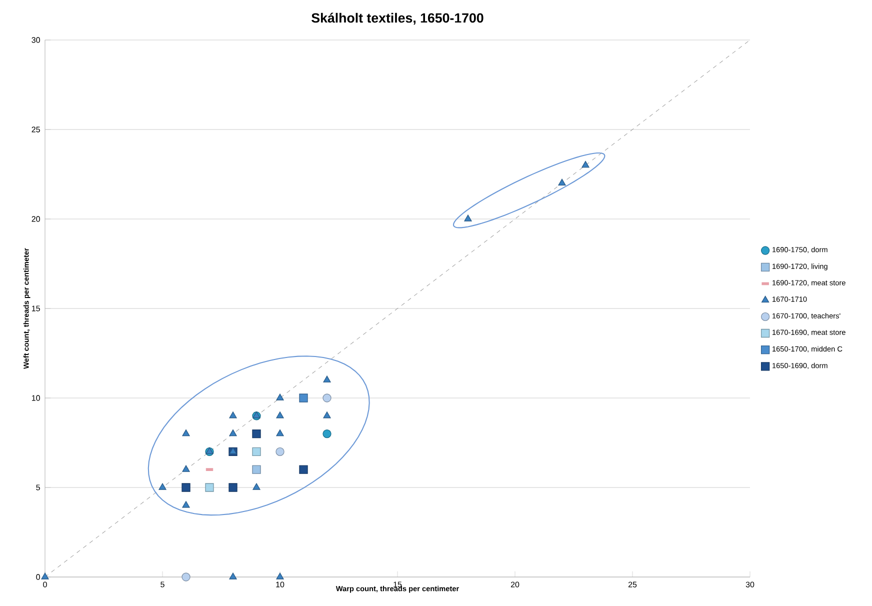 Image resolution: width=872 pixels, height=606 pixels. I want to click on y-tick-label: 0, so click(38, 577).